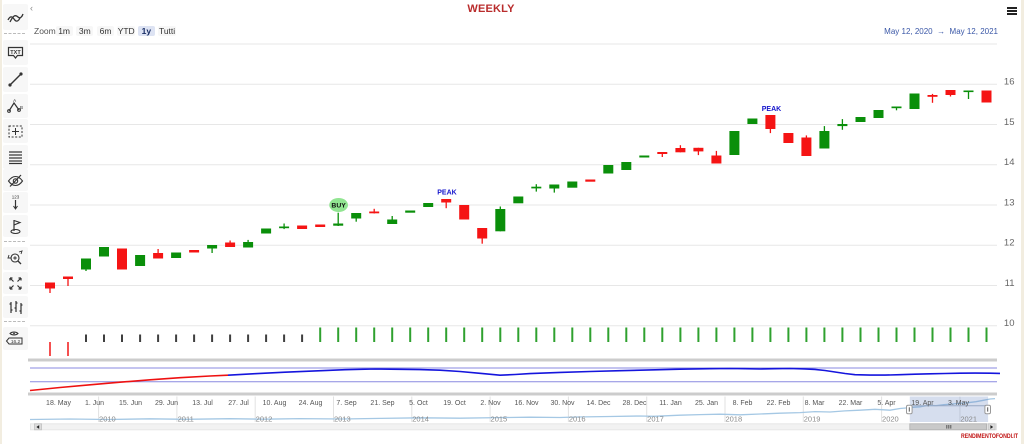  Describe the element at coordinates (382, 403) in the screenshot. I see `svg-text: 21. Sep` at that location.